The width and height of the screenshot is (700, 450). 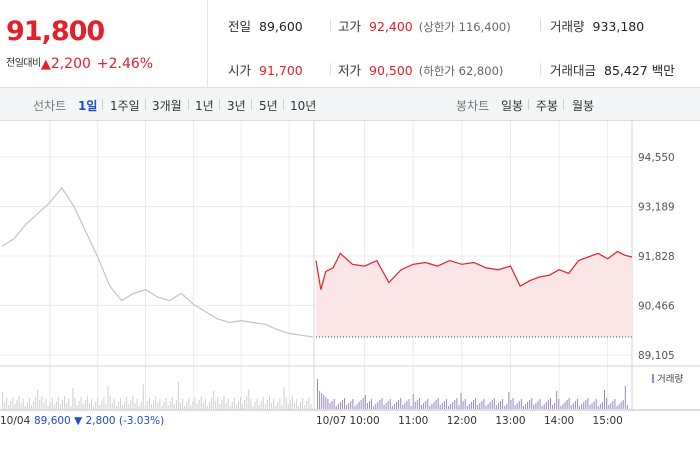 What do you see at coordinates (656, 356) in the screenshot?
I see `y-tick-label: 89,105` at bounding box center [656, 356].